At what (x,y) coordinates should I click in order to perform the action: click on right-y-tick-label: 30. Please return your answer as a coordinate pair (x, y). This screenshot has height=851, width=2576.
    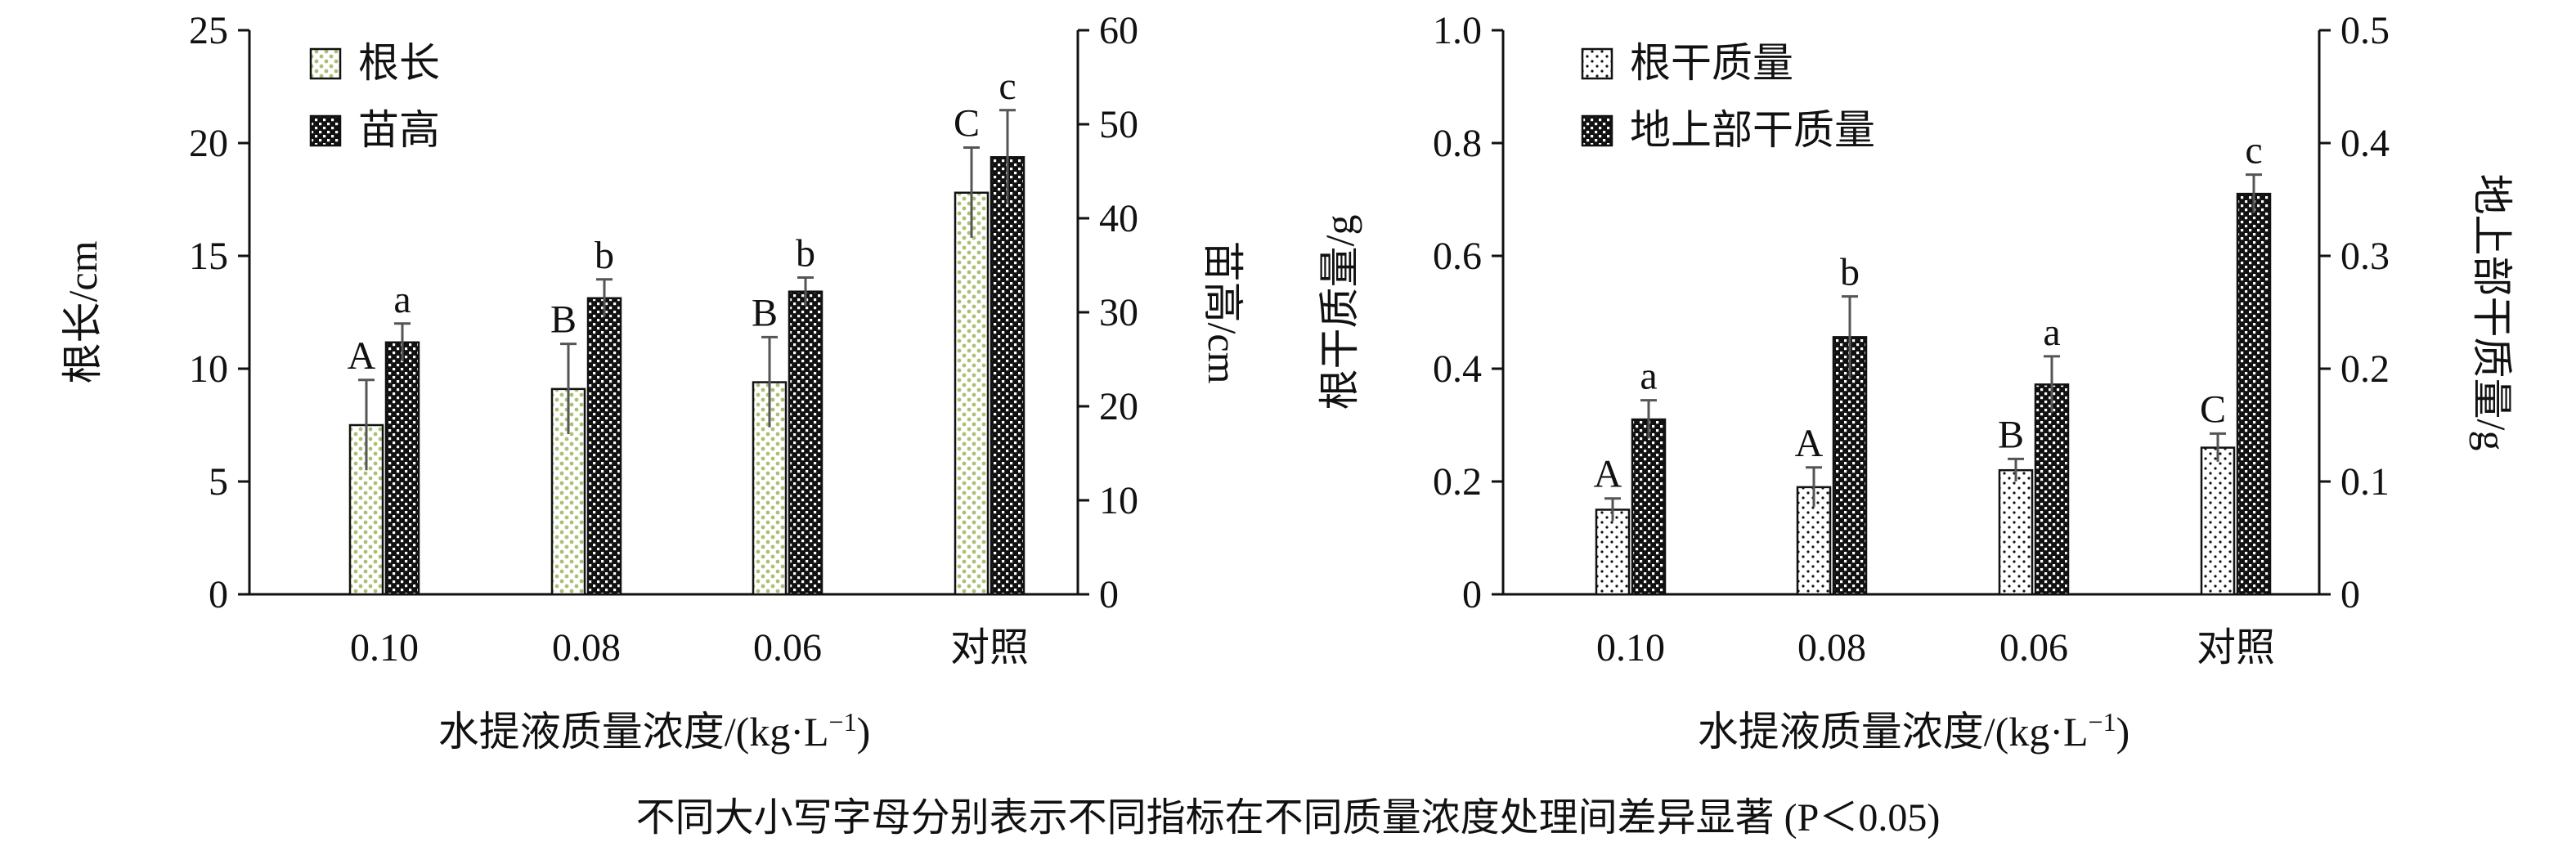
    Looking at the image, I should click on (1118, 312).